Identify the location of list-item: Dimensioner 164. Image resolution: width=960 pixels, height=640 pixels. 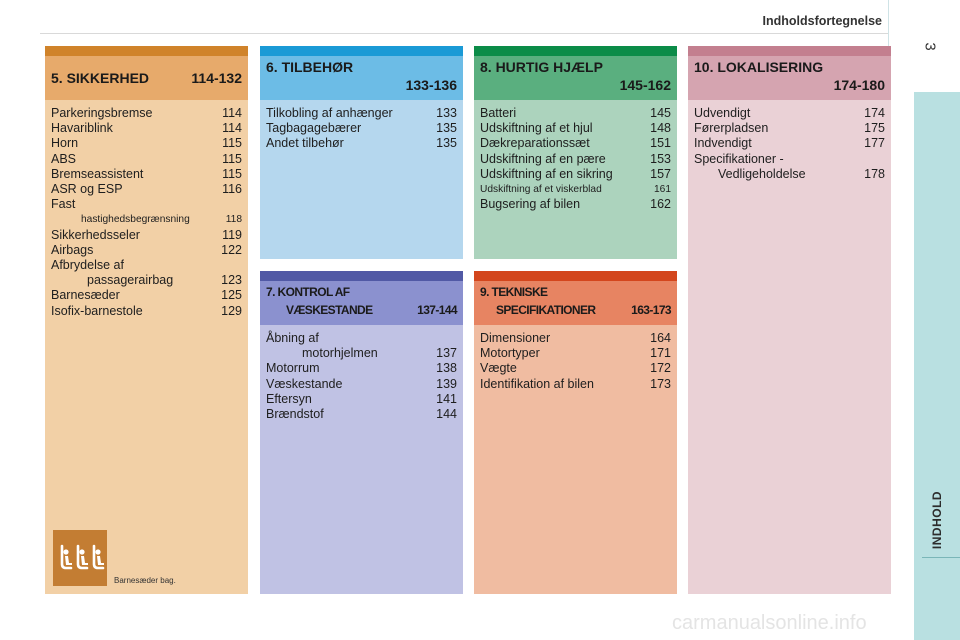
(575, 338).